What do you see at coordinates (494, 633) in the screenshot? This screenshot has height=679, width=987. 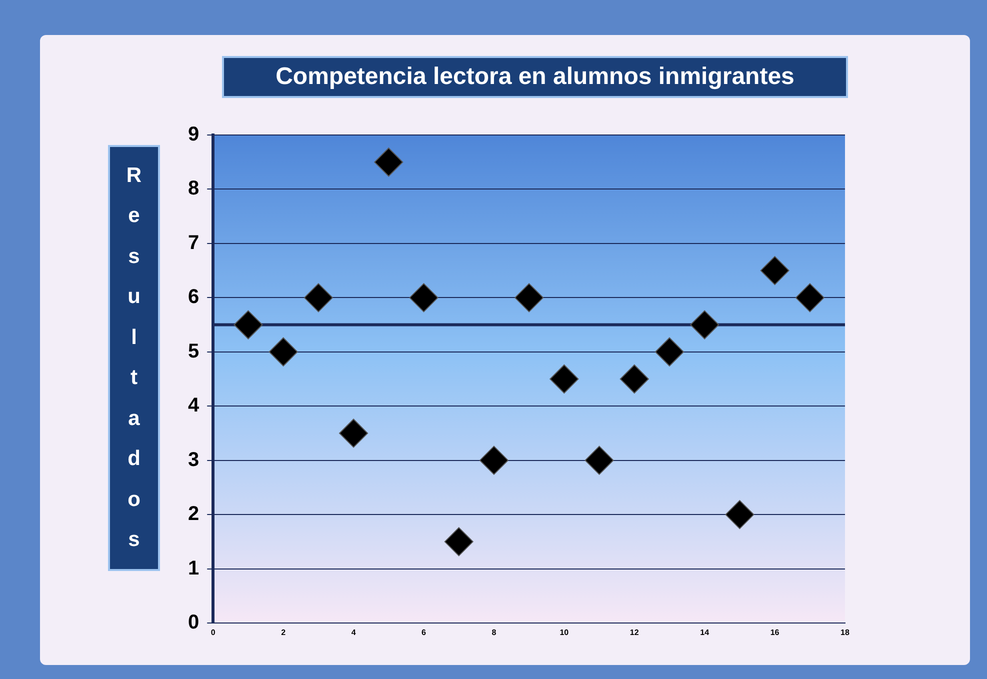 I see `x-tick-label: 8` at bounding box center [494, 633].